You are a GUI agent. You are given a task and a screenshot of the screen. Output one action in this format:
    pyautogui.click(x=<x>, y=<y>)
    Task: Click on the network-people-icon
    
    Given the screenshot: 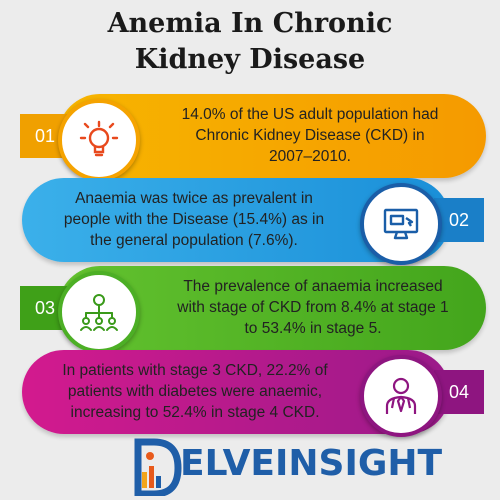 What is the action you would take?
    pyautogui.click(x=99, y=312)
    